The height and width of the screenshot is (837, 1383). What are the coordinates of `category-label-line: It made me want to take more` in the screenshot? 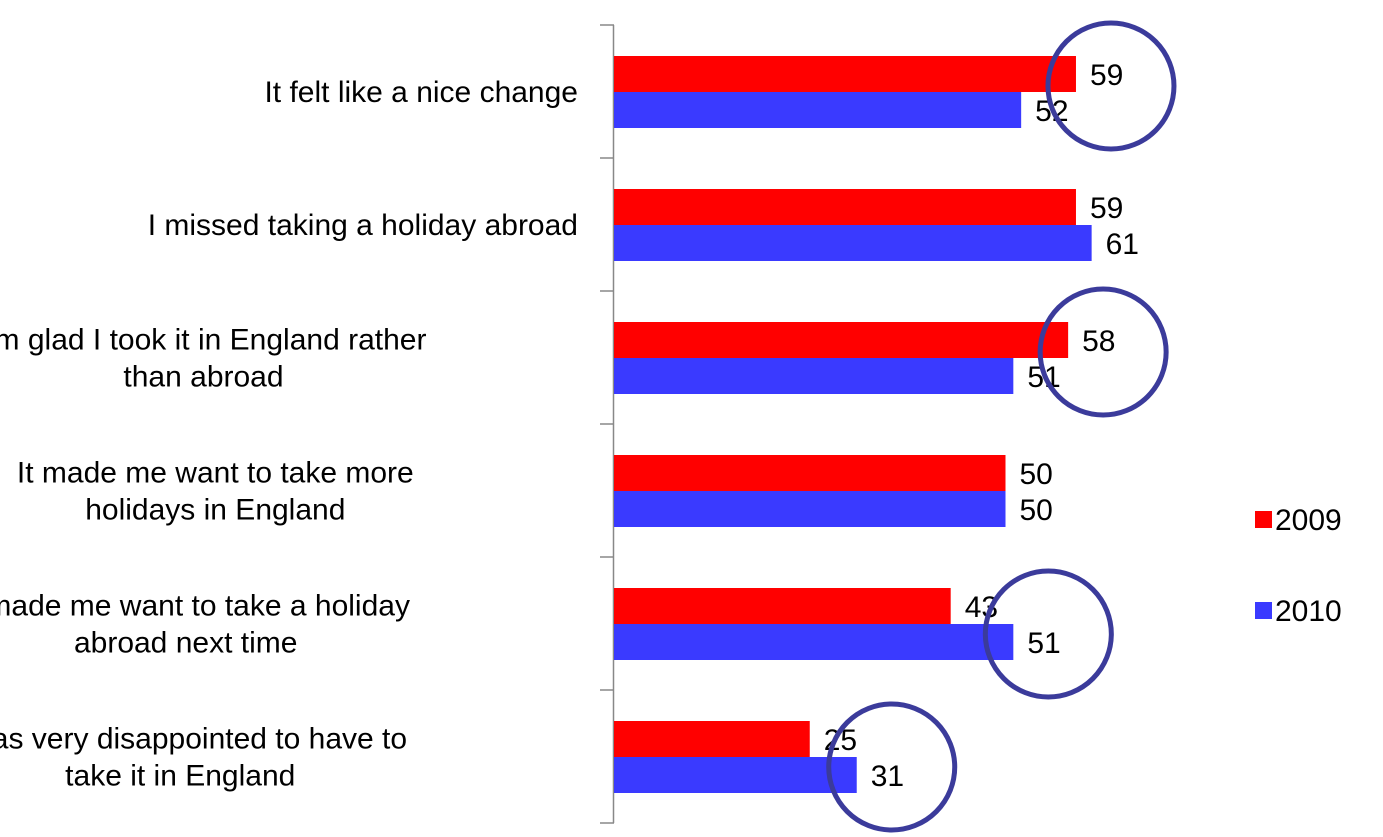 It's located at (215, 473).